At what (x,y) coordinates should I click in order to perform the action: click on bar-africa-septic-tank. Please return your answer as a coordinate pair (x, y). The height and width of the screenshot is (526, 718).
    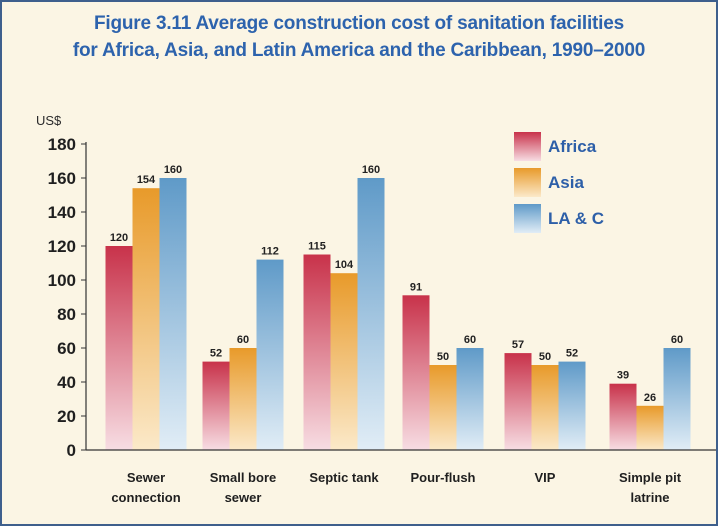
    Looking at the image, I should click on (317, 352).